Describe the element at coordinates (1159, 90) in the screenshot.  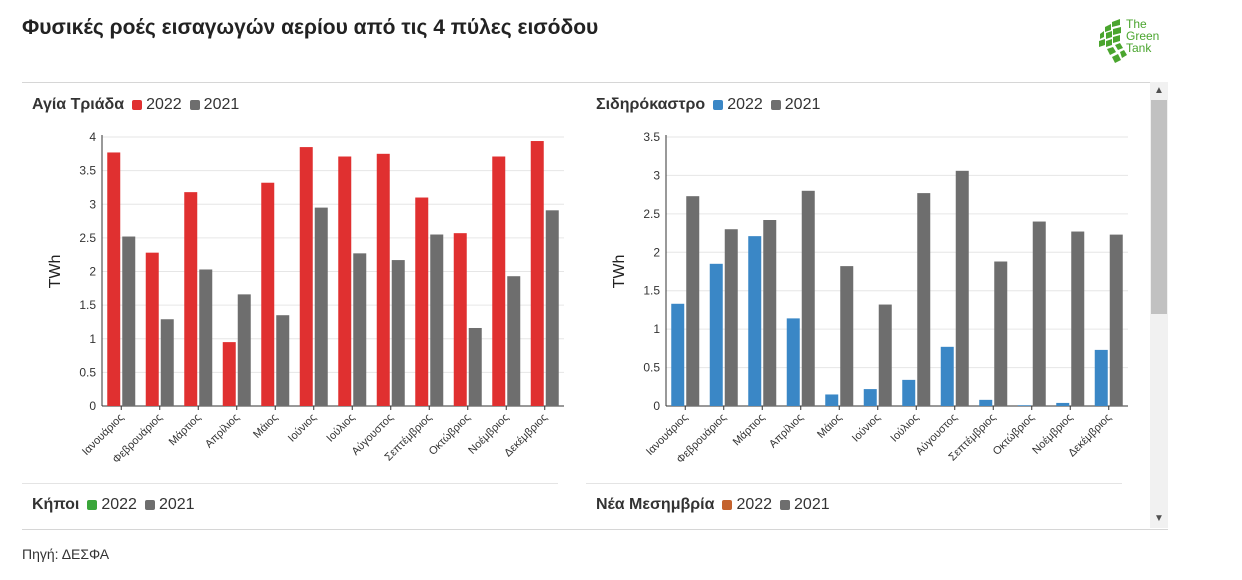
I see `scroll-up-arrow-icon: ▲` at that location.